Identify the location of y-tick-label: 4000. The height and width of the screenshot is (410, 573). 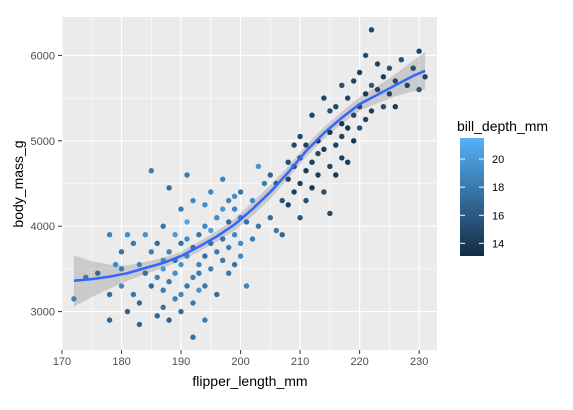
(43, 227).